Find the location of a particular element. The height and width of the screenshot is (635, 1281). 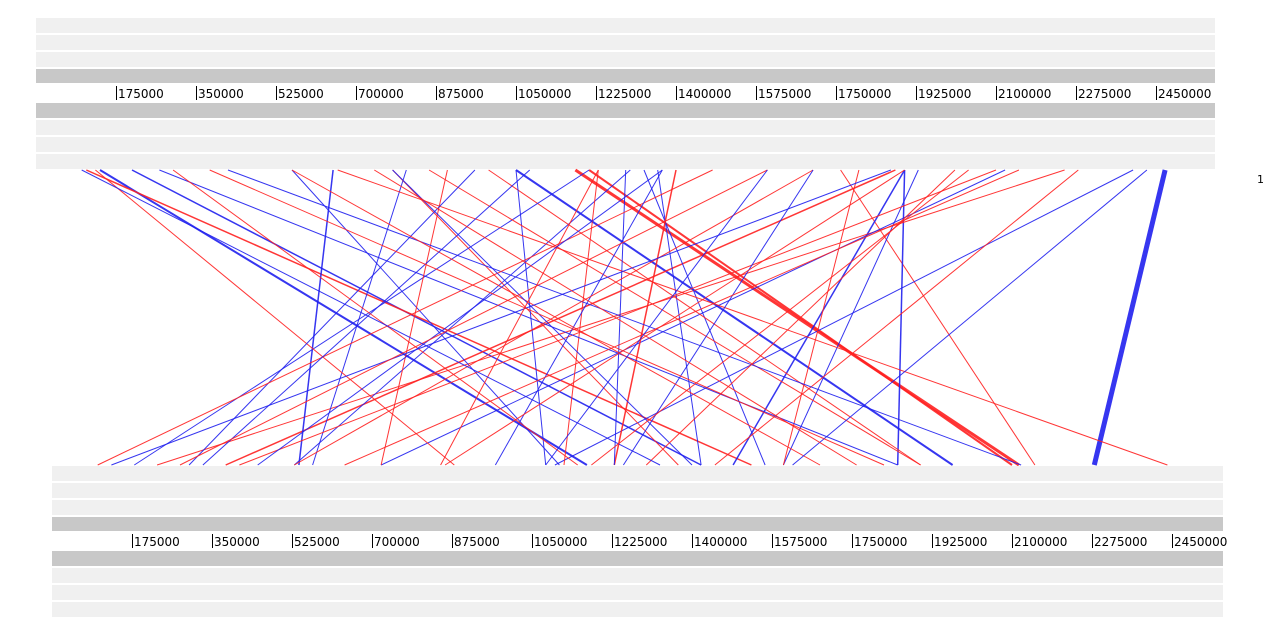

side-label: 1 is located at coordinates (1260, 179).